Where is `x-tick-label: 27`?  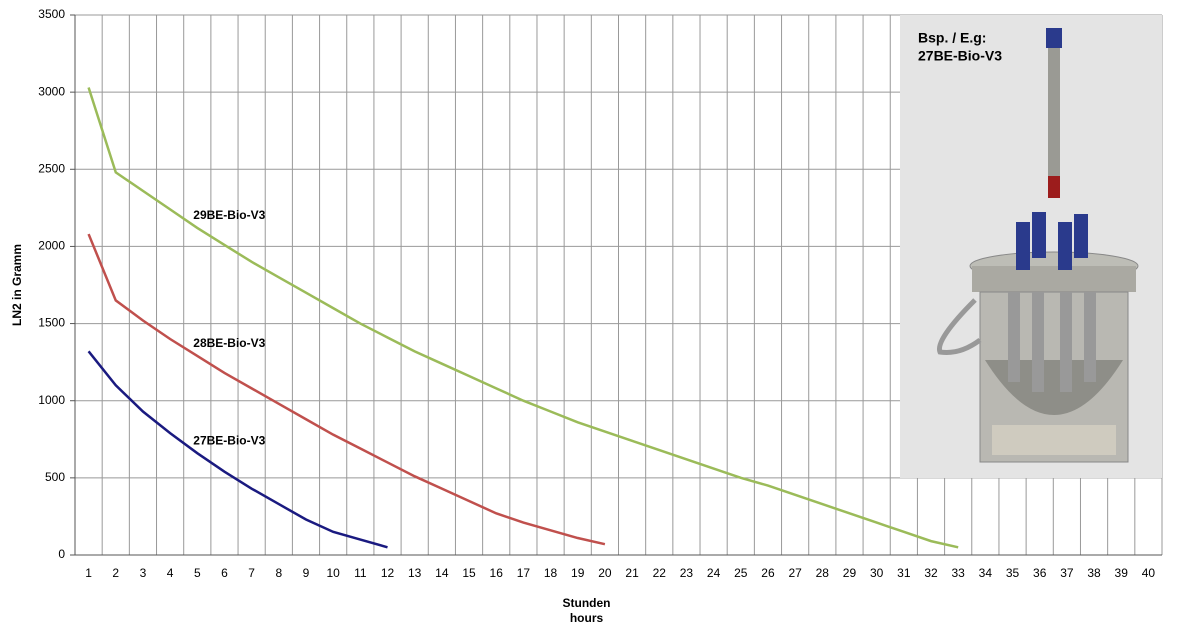 x-tick-label: 27 is located at coordinates (795, 573).